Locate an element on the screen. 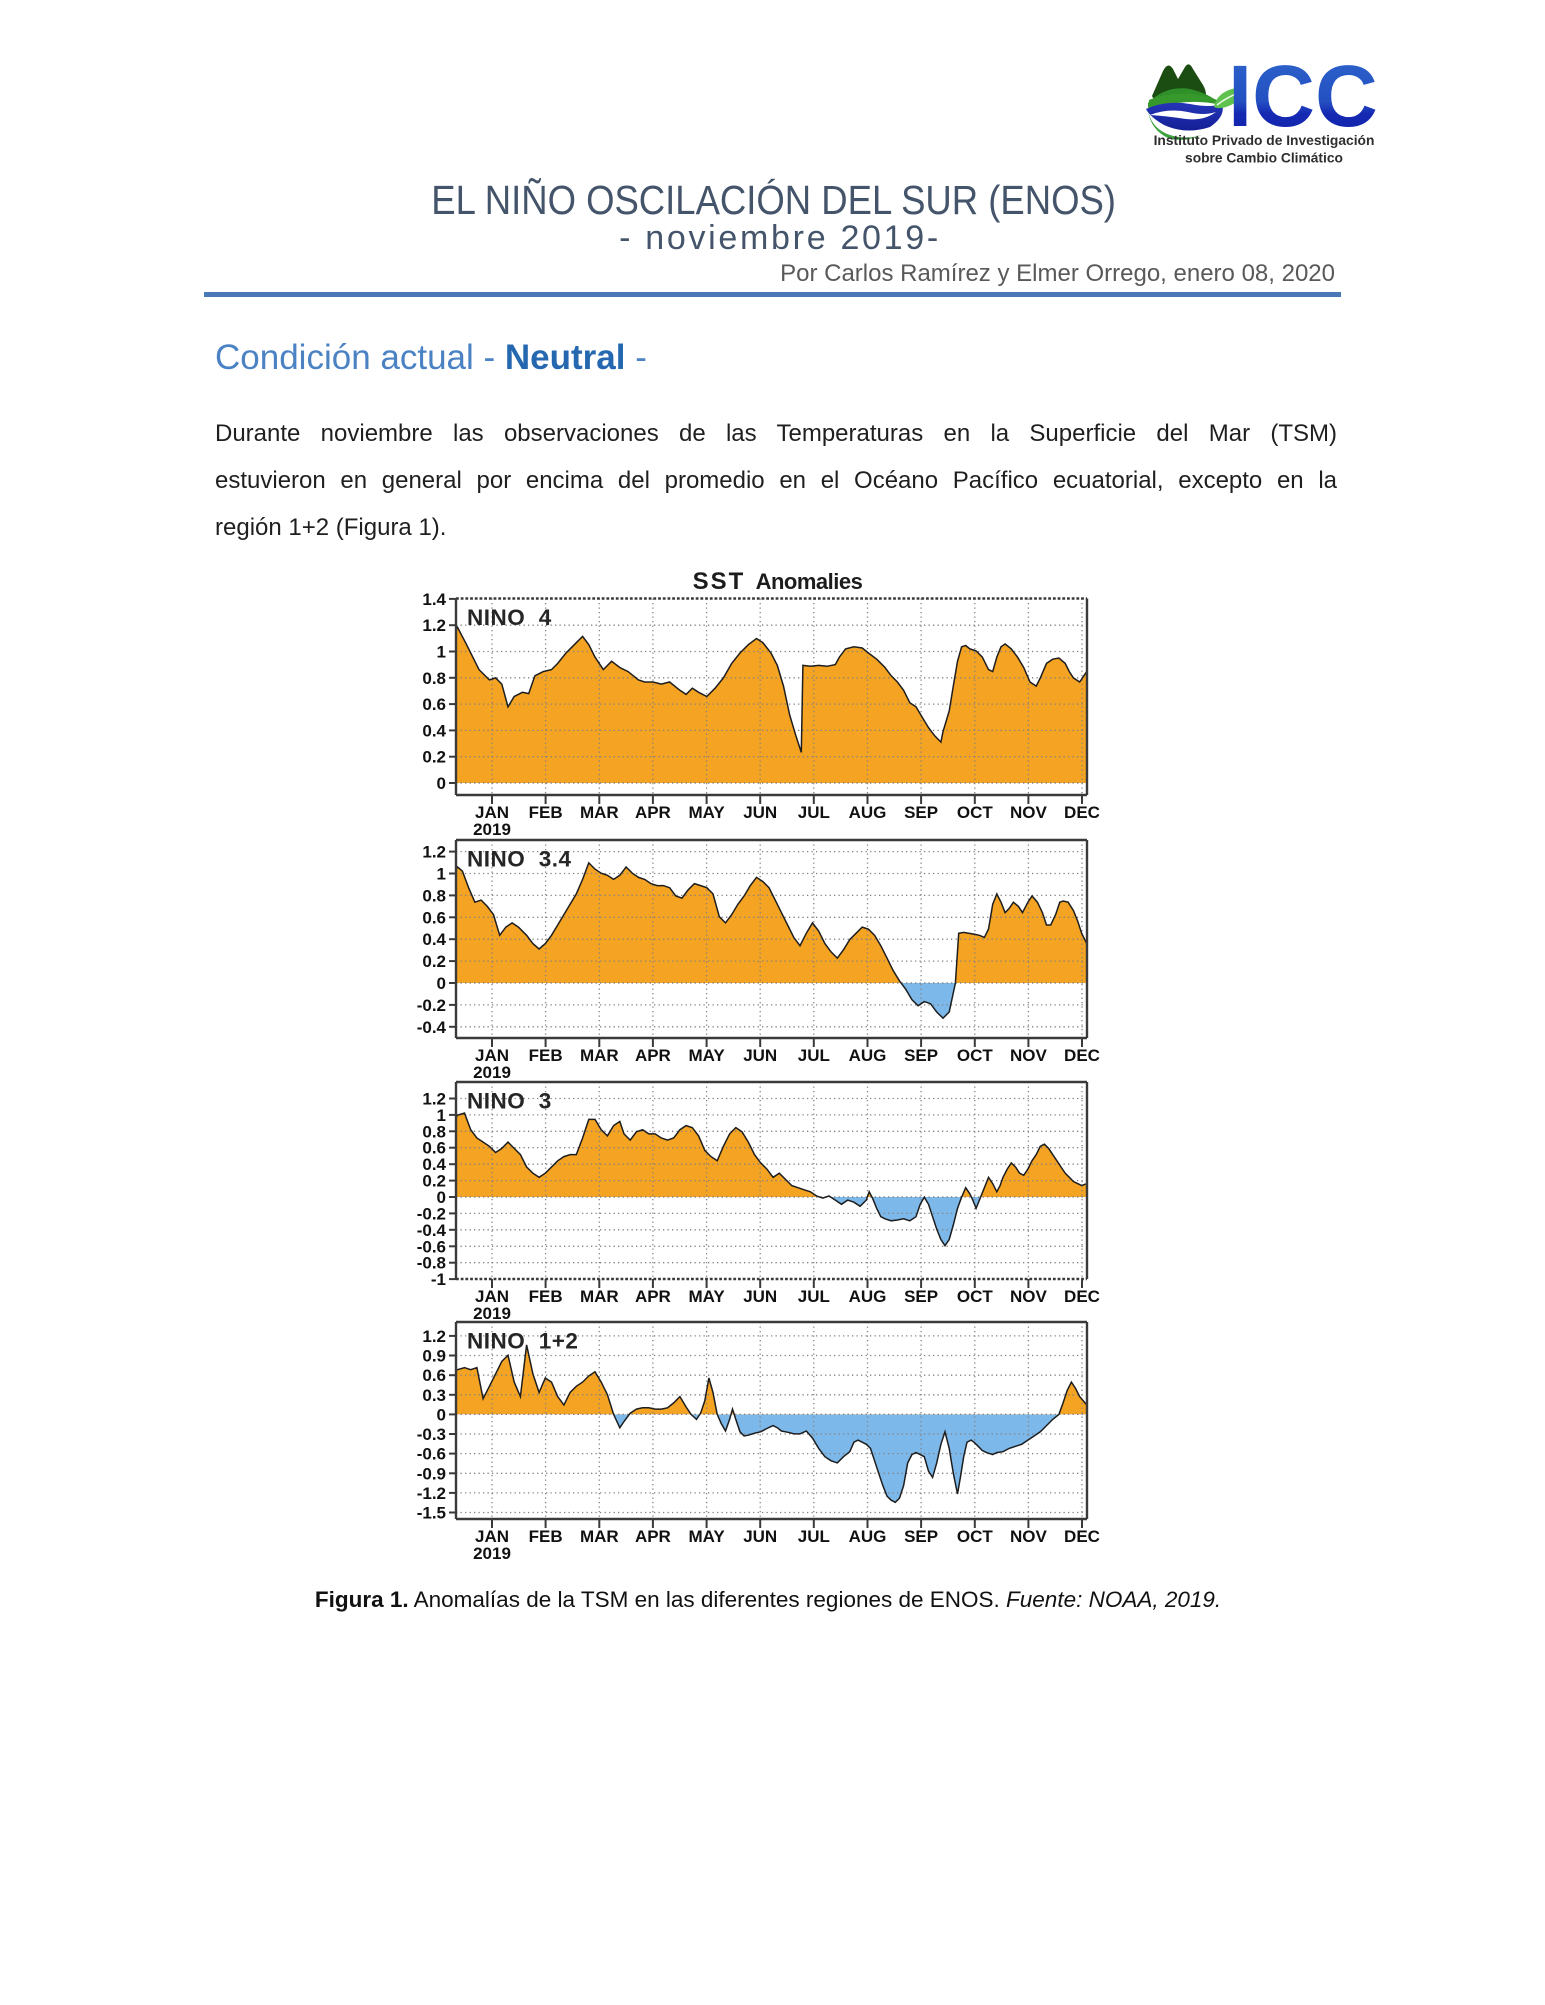  svg-text: SST is located at coordinates (719, 581).